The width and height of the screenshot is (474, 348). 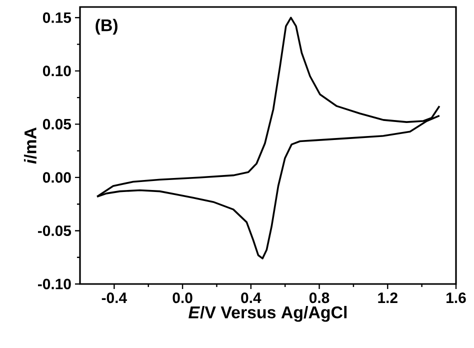 What do you see at coordinates (319, 298) in the screenshot?
I see `x-tick-label: 0.8` at bounding box center [319, 298].